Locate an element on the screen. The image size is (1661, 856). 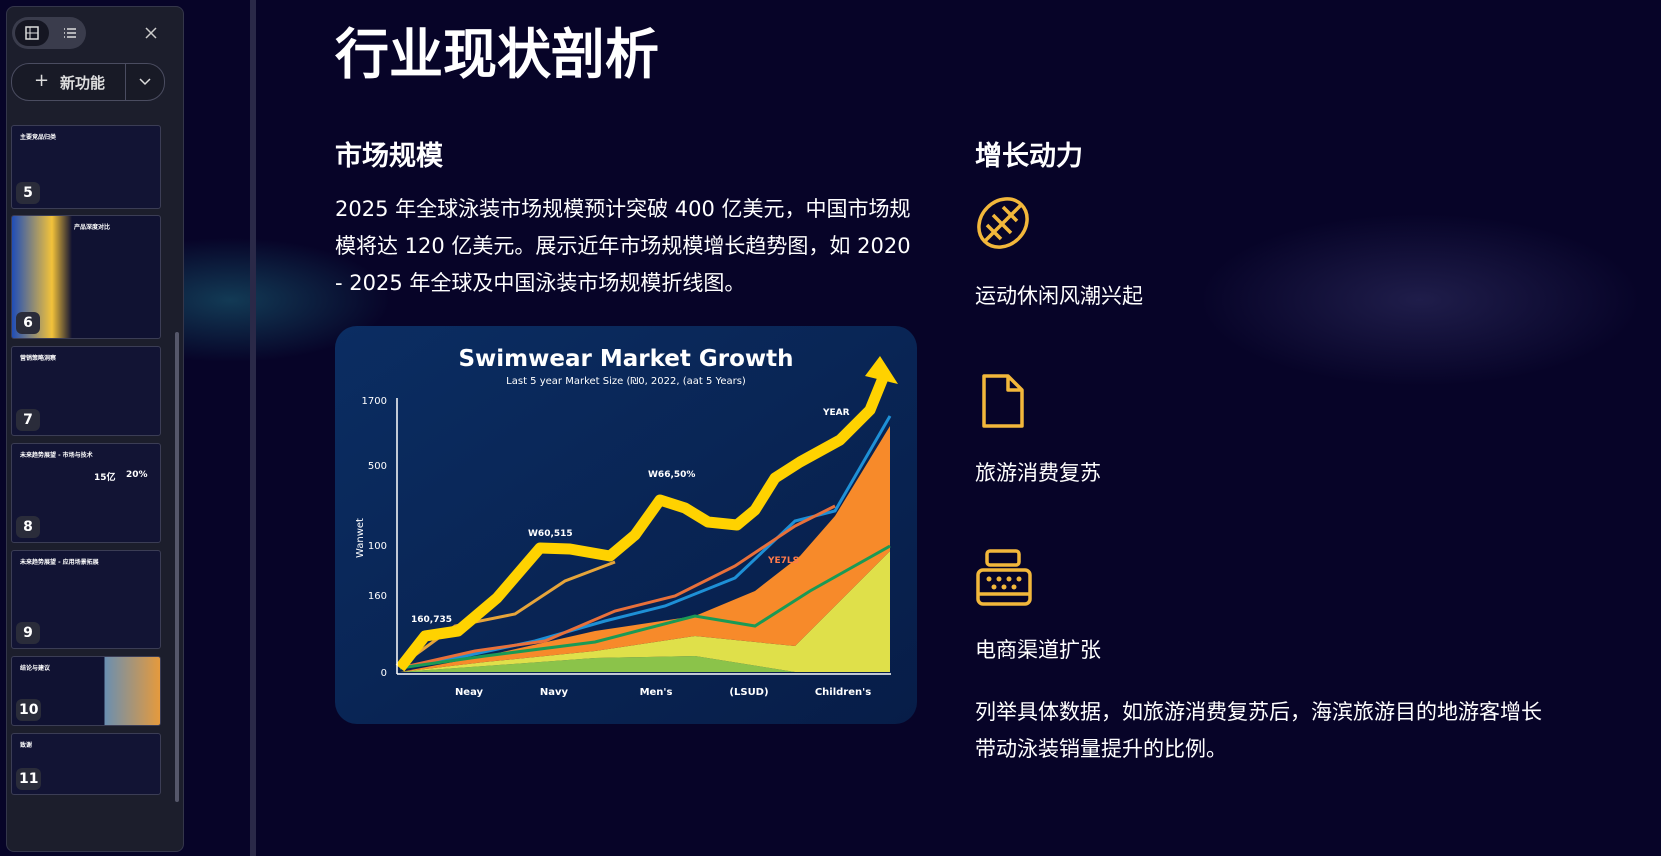
dropdown-icon is located at coordinates (145, 82).